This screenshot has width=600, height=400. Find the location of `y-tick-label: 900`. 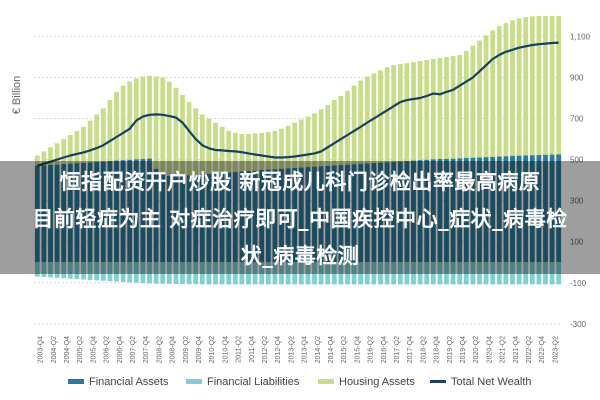

y-tick-label: 900 is located at coordinates (577, 77).